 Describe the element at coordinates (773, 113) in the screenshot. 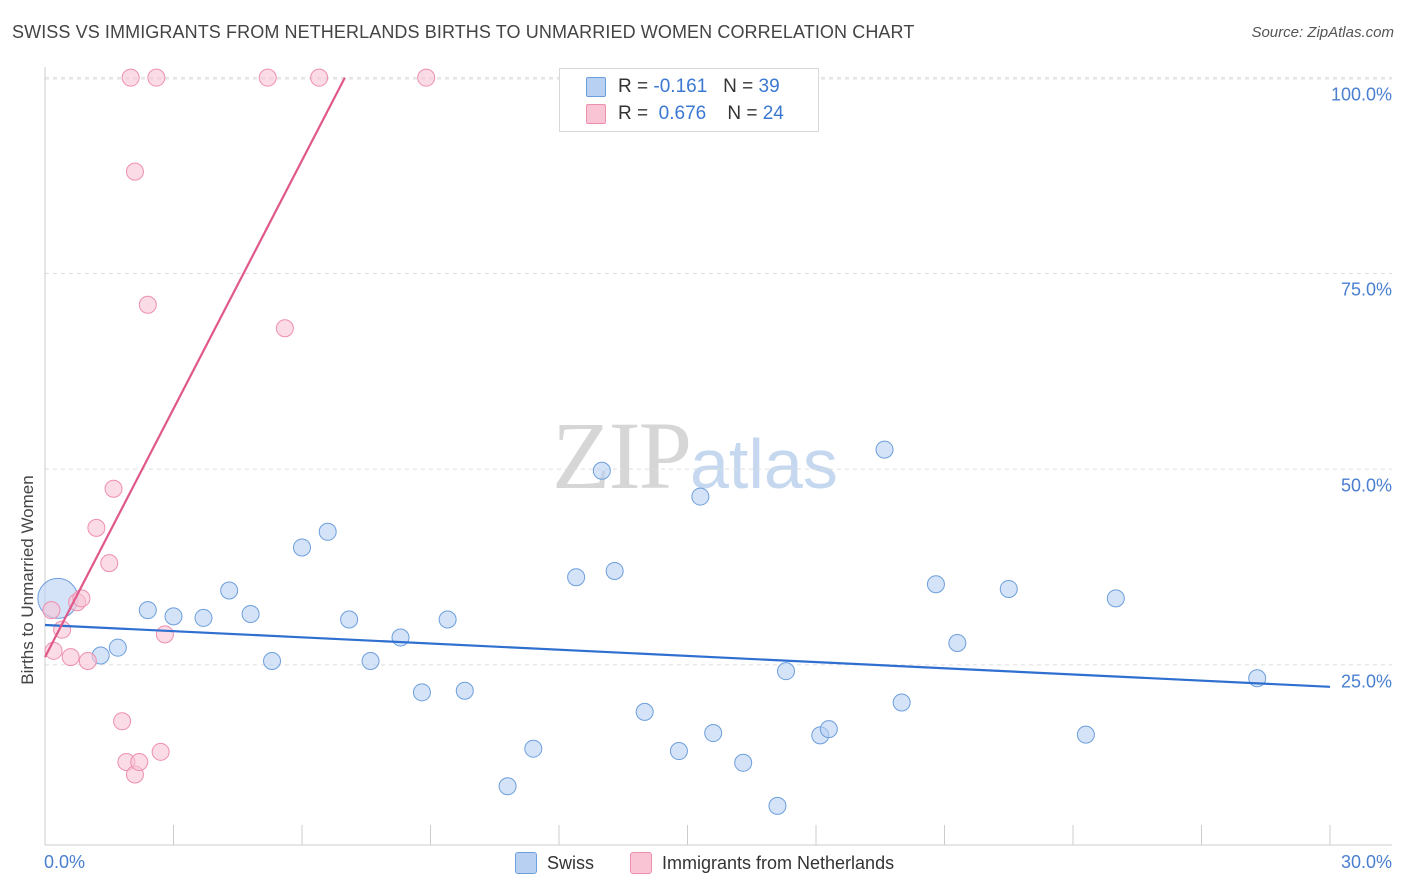

I see `n-value-netherlands: 24` at that location.